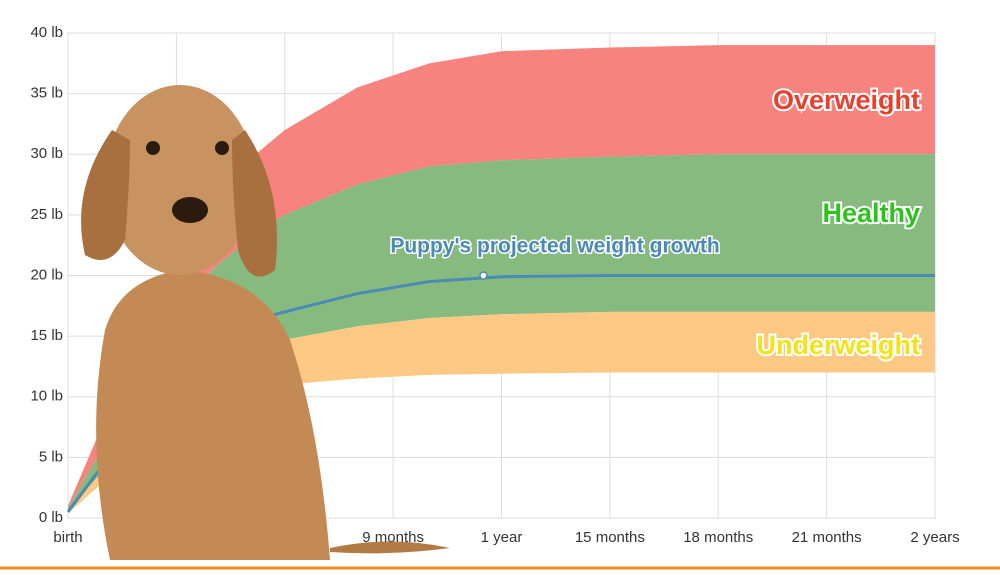 The height and width of the screenshot is (575, 1000). What do you see at coordinates (502, 537) in the screenshot?
I see `x-tick-label: 1 year` at bounding box center [502, 537].